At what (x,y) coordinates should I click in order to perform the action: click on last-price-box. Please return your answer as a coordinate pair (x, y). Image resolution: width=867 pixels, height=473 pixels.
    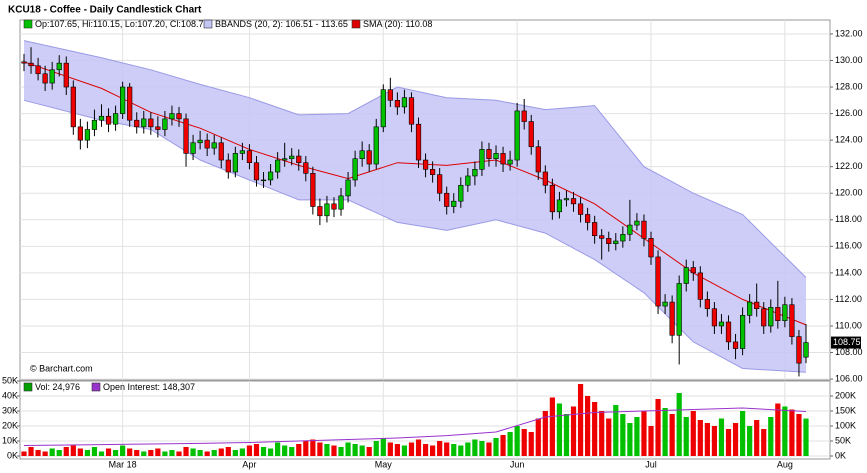
    Looking at the image, I should click on (846, 342).